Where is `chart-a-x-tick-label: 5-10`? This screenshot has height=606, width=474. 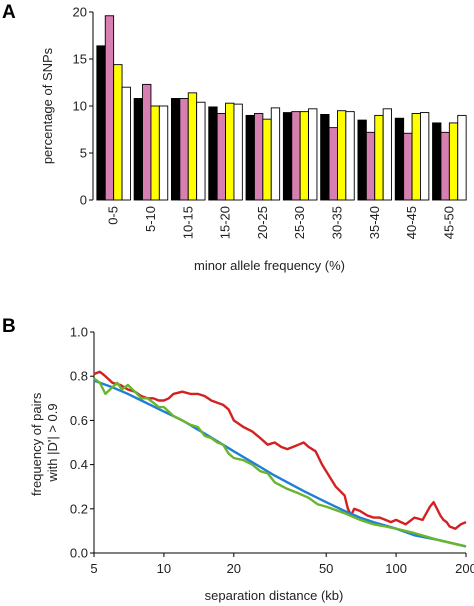
chart-a-x-tick-label: 5-10 is located at coordinates (150, 219).